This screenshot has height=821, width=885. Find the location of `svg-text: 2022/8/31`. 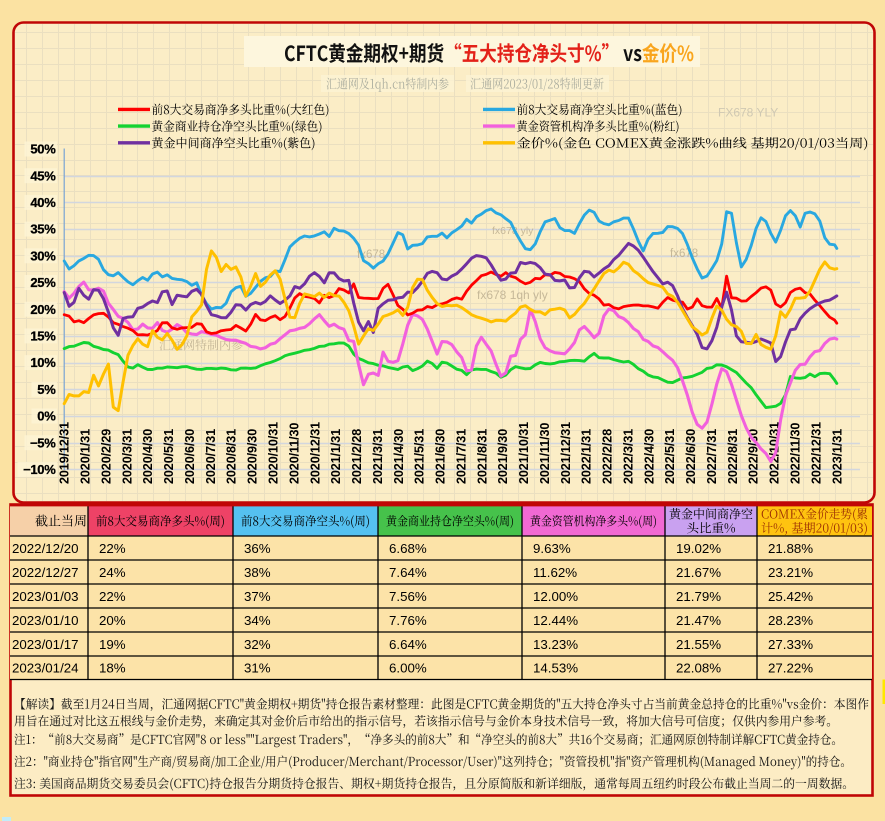

svg-text: 2022/8/31 is located at coordinates (733, 456).